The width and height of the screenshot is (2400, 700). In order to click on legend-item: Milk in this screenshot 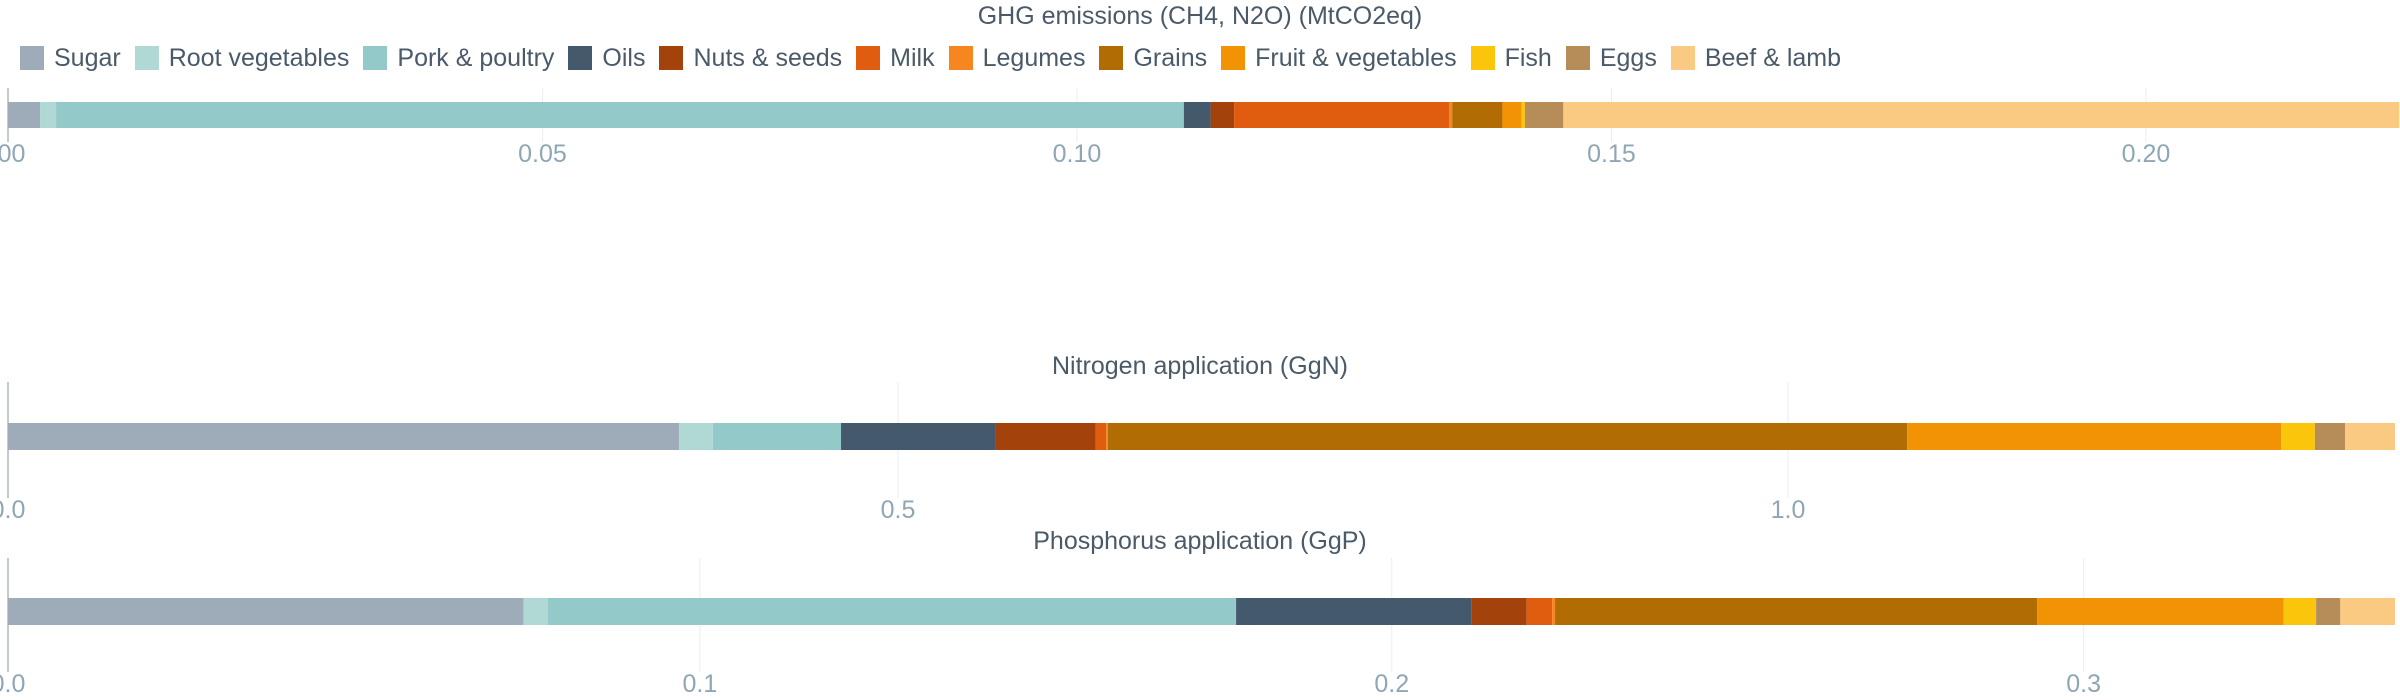, I will do `click(895, 58)`.